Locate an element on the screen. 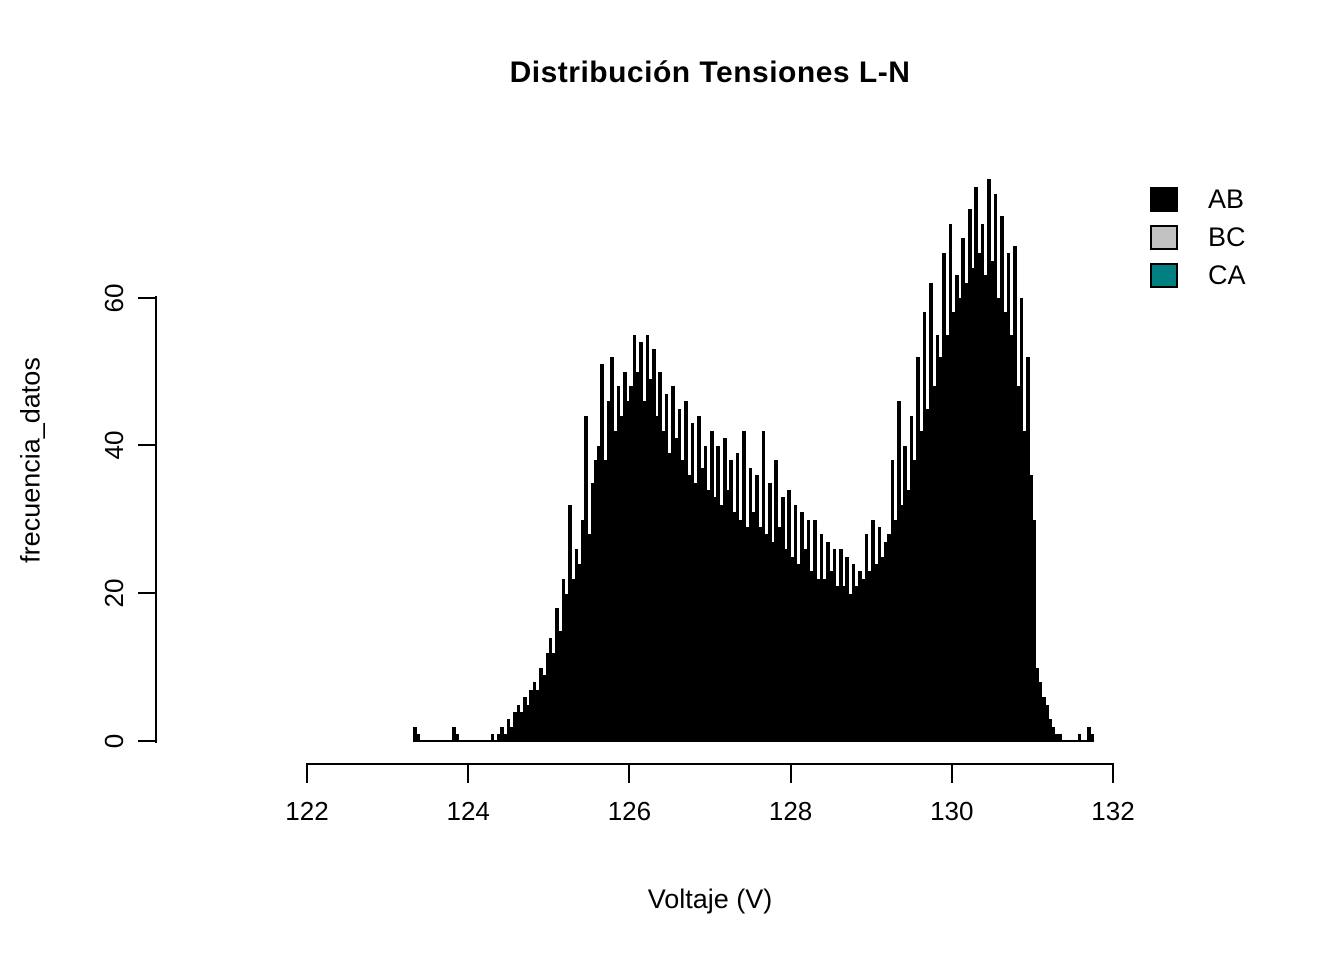  legend-swatch-ab is located at coordinates (1164, 199).